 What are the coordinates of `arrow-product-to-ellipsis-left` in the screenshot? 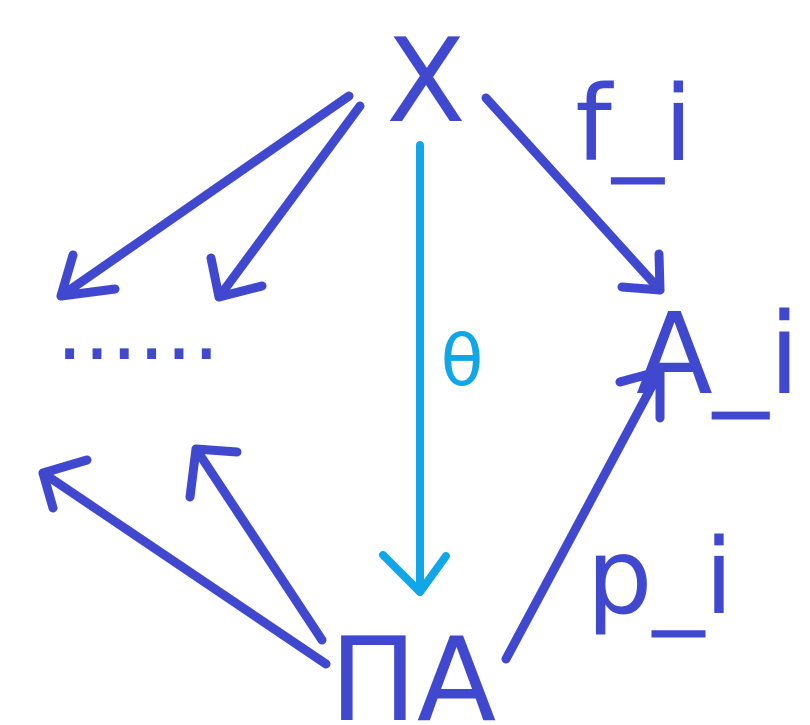 It's located at (184, 562).